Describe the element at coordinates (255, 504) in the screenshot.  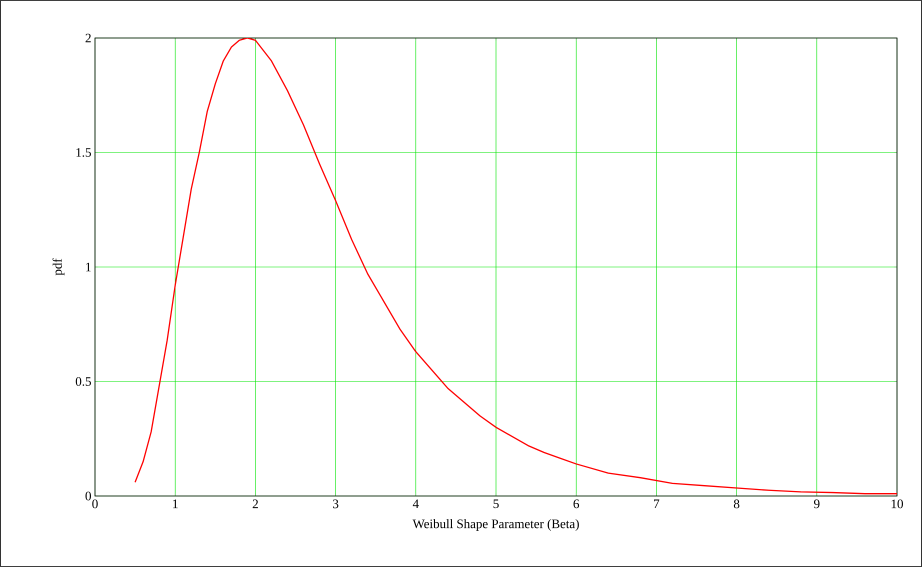
I see `x-tick-label: 2` at that location.